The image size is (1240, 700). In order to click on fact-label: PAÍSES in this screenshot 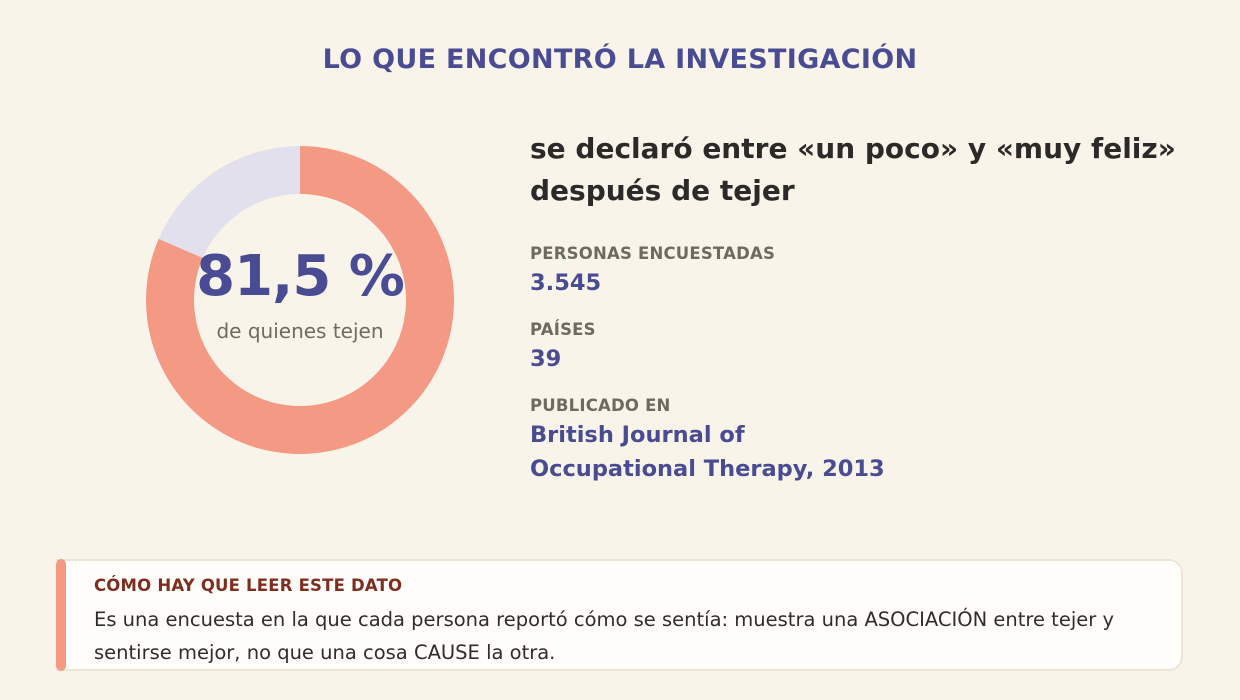, I will do `click(563, 329)`.